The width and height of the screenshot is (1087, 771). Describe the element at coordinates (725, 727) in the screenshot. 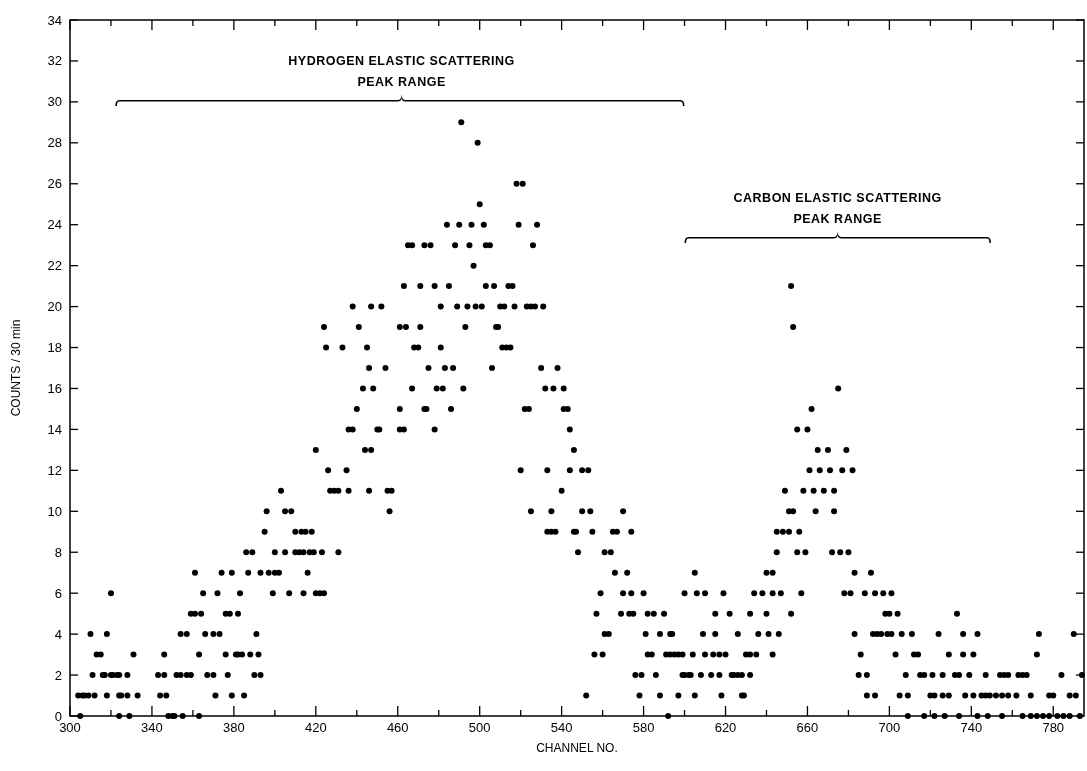

I see `x-tick-label: 620` at that location.